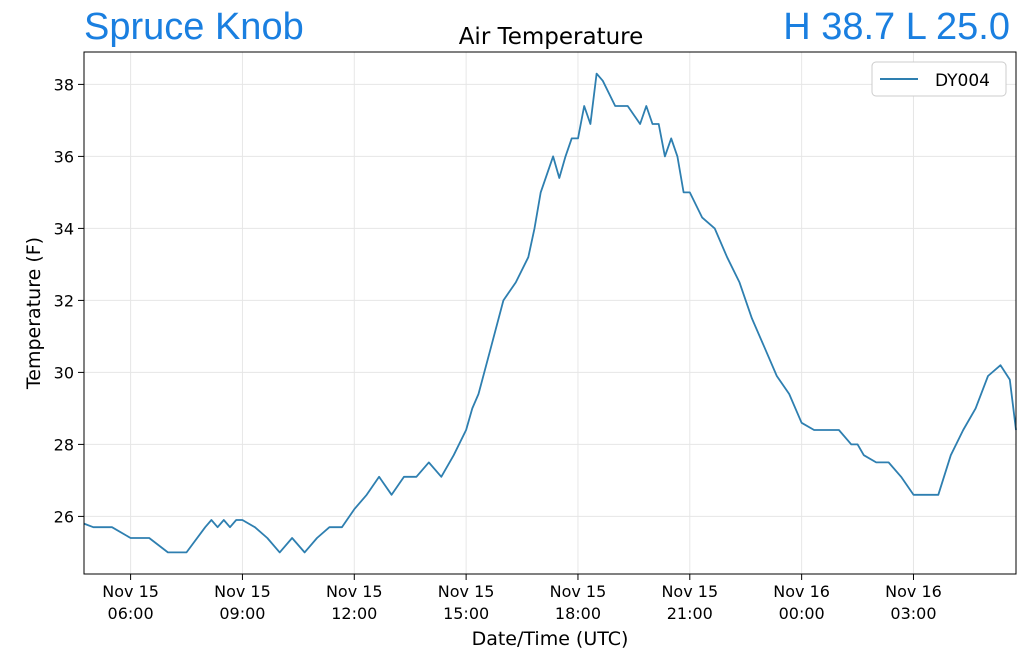 This screenshot has width=1024, height=661. I want to click on x-axis-label: Date/Time (UTC), so click(550, 639).